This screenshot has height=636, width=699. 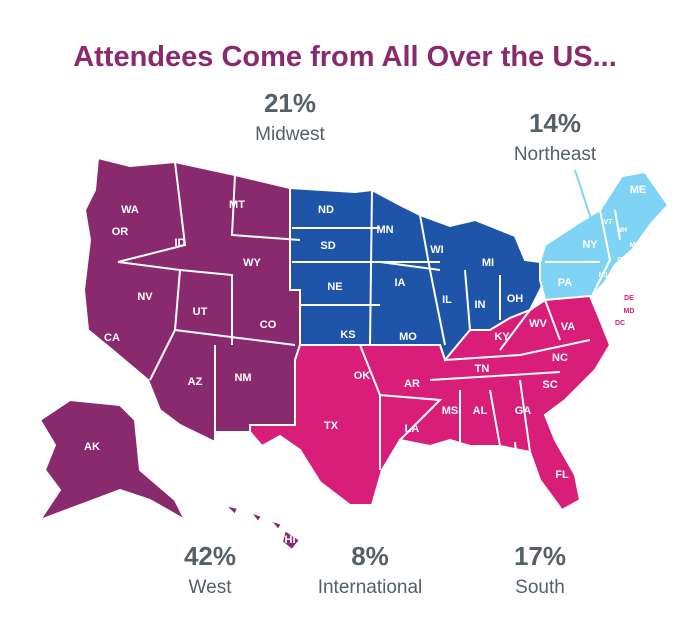 I want to click on state-label: NV, so click(x=145, y=297).